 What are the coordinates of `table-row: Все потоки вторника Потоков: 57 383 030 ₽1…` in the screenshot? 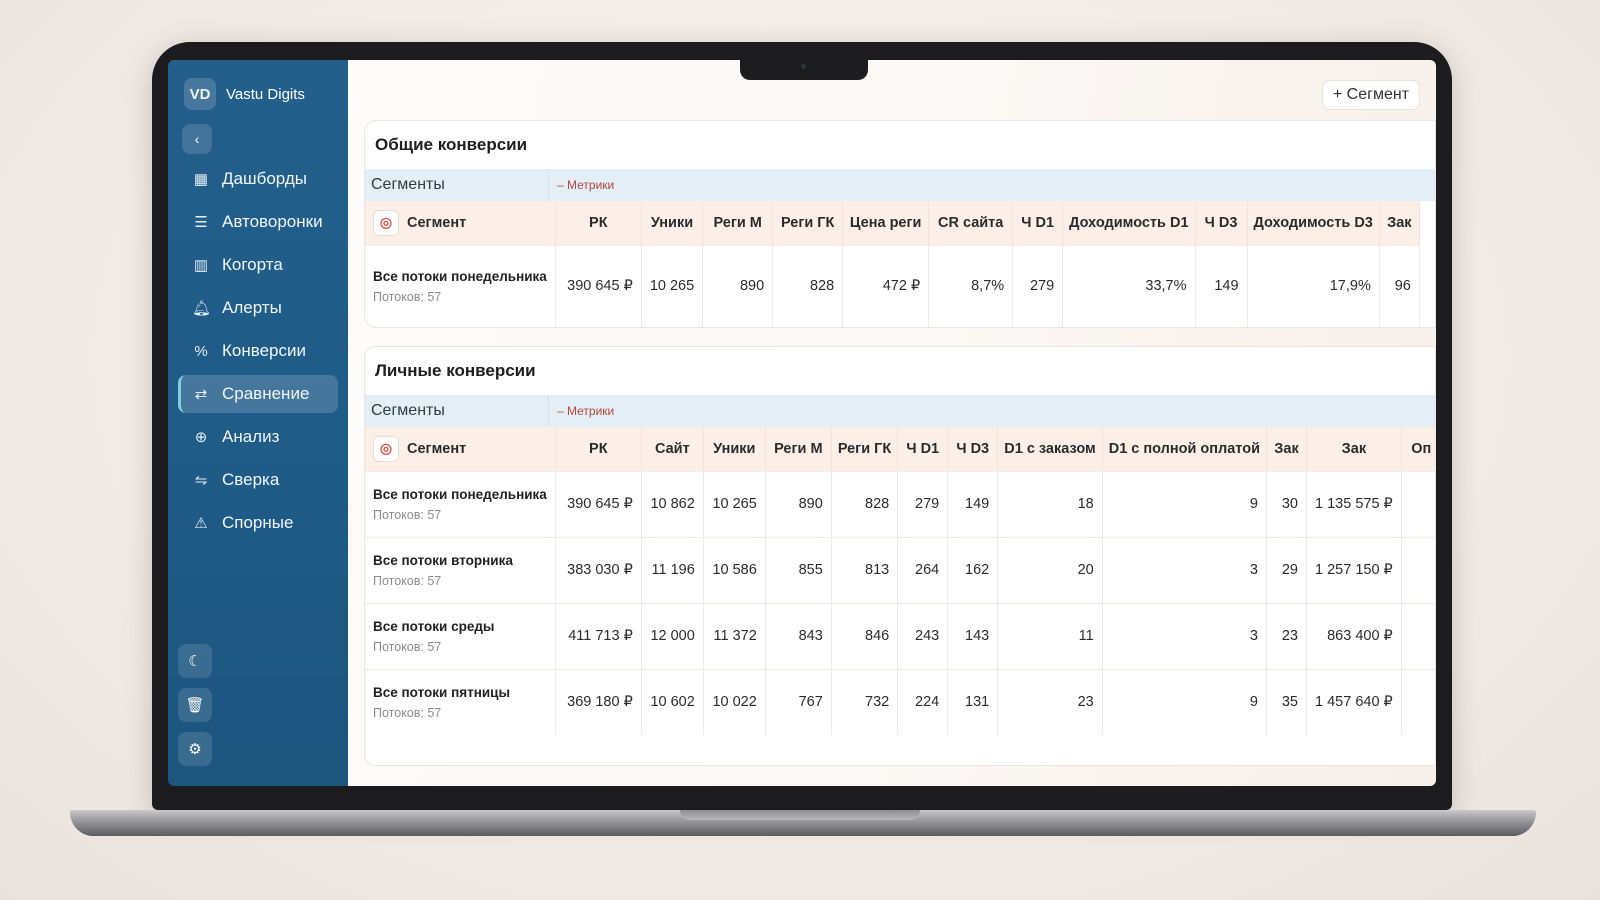 It's located at (900, 569).